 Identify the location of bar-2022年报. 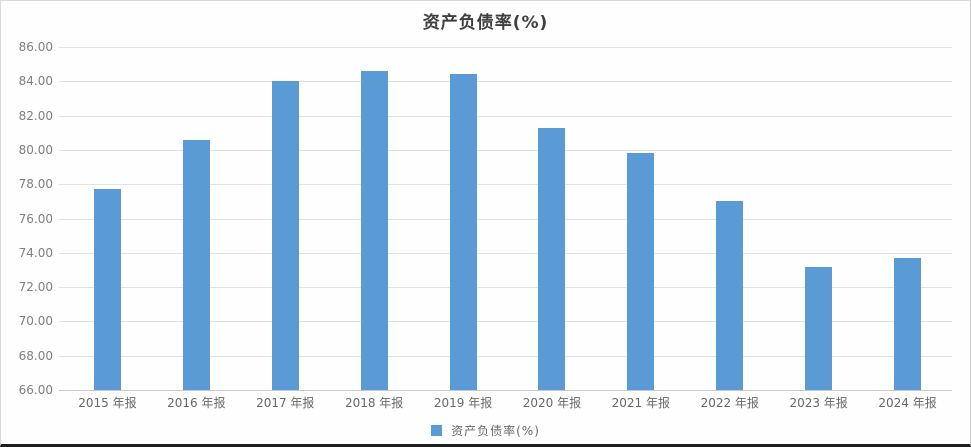
(730, 295).